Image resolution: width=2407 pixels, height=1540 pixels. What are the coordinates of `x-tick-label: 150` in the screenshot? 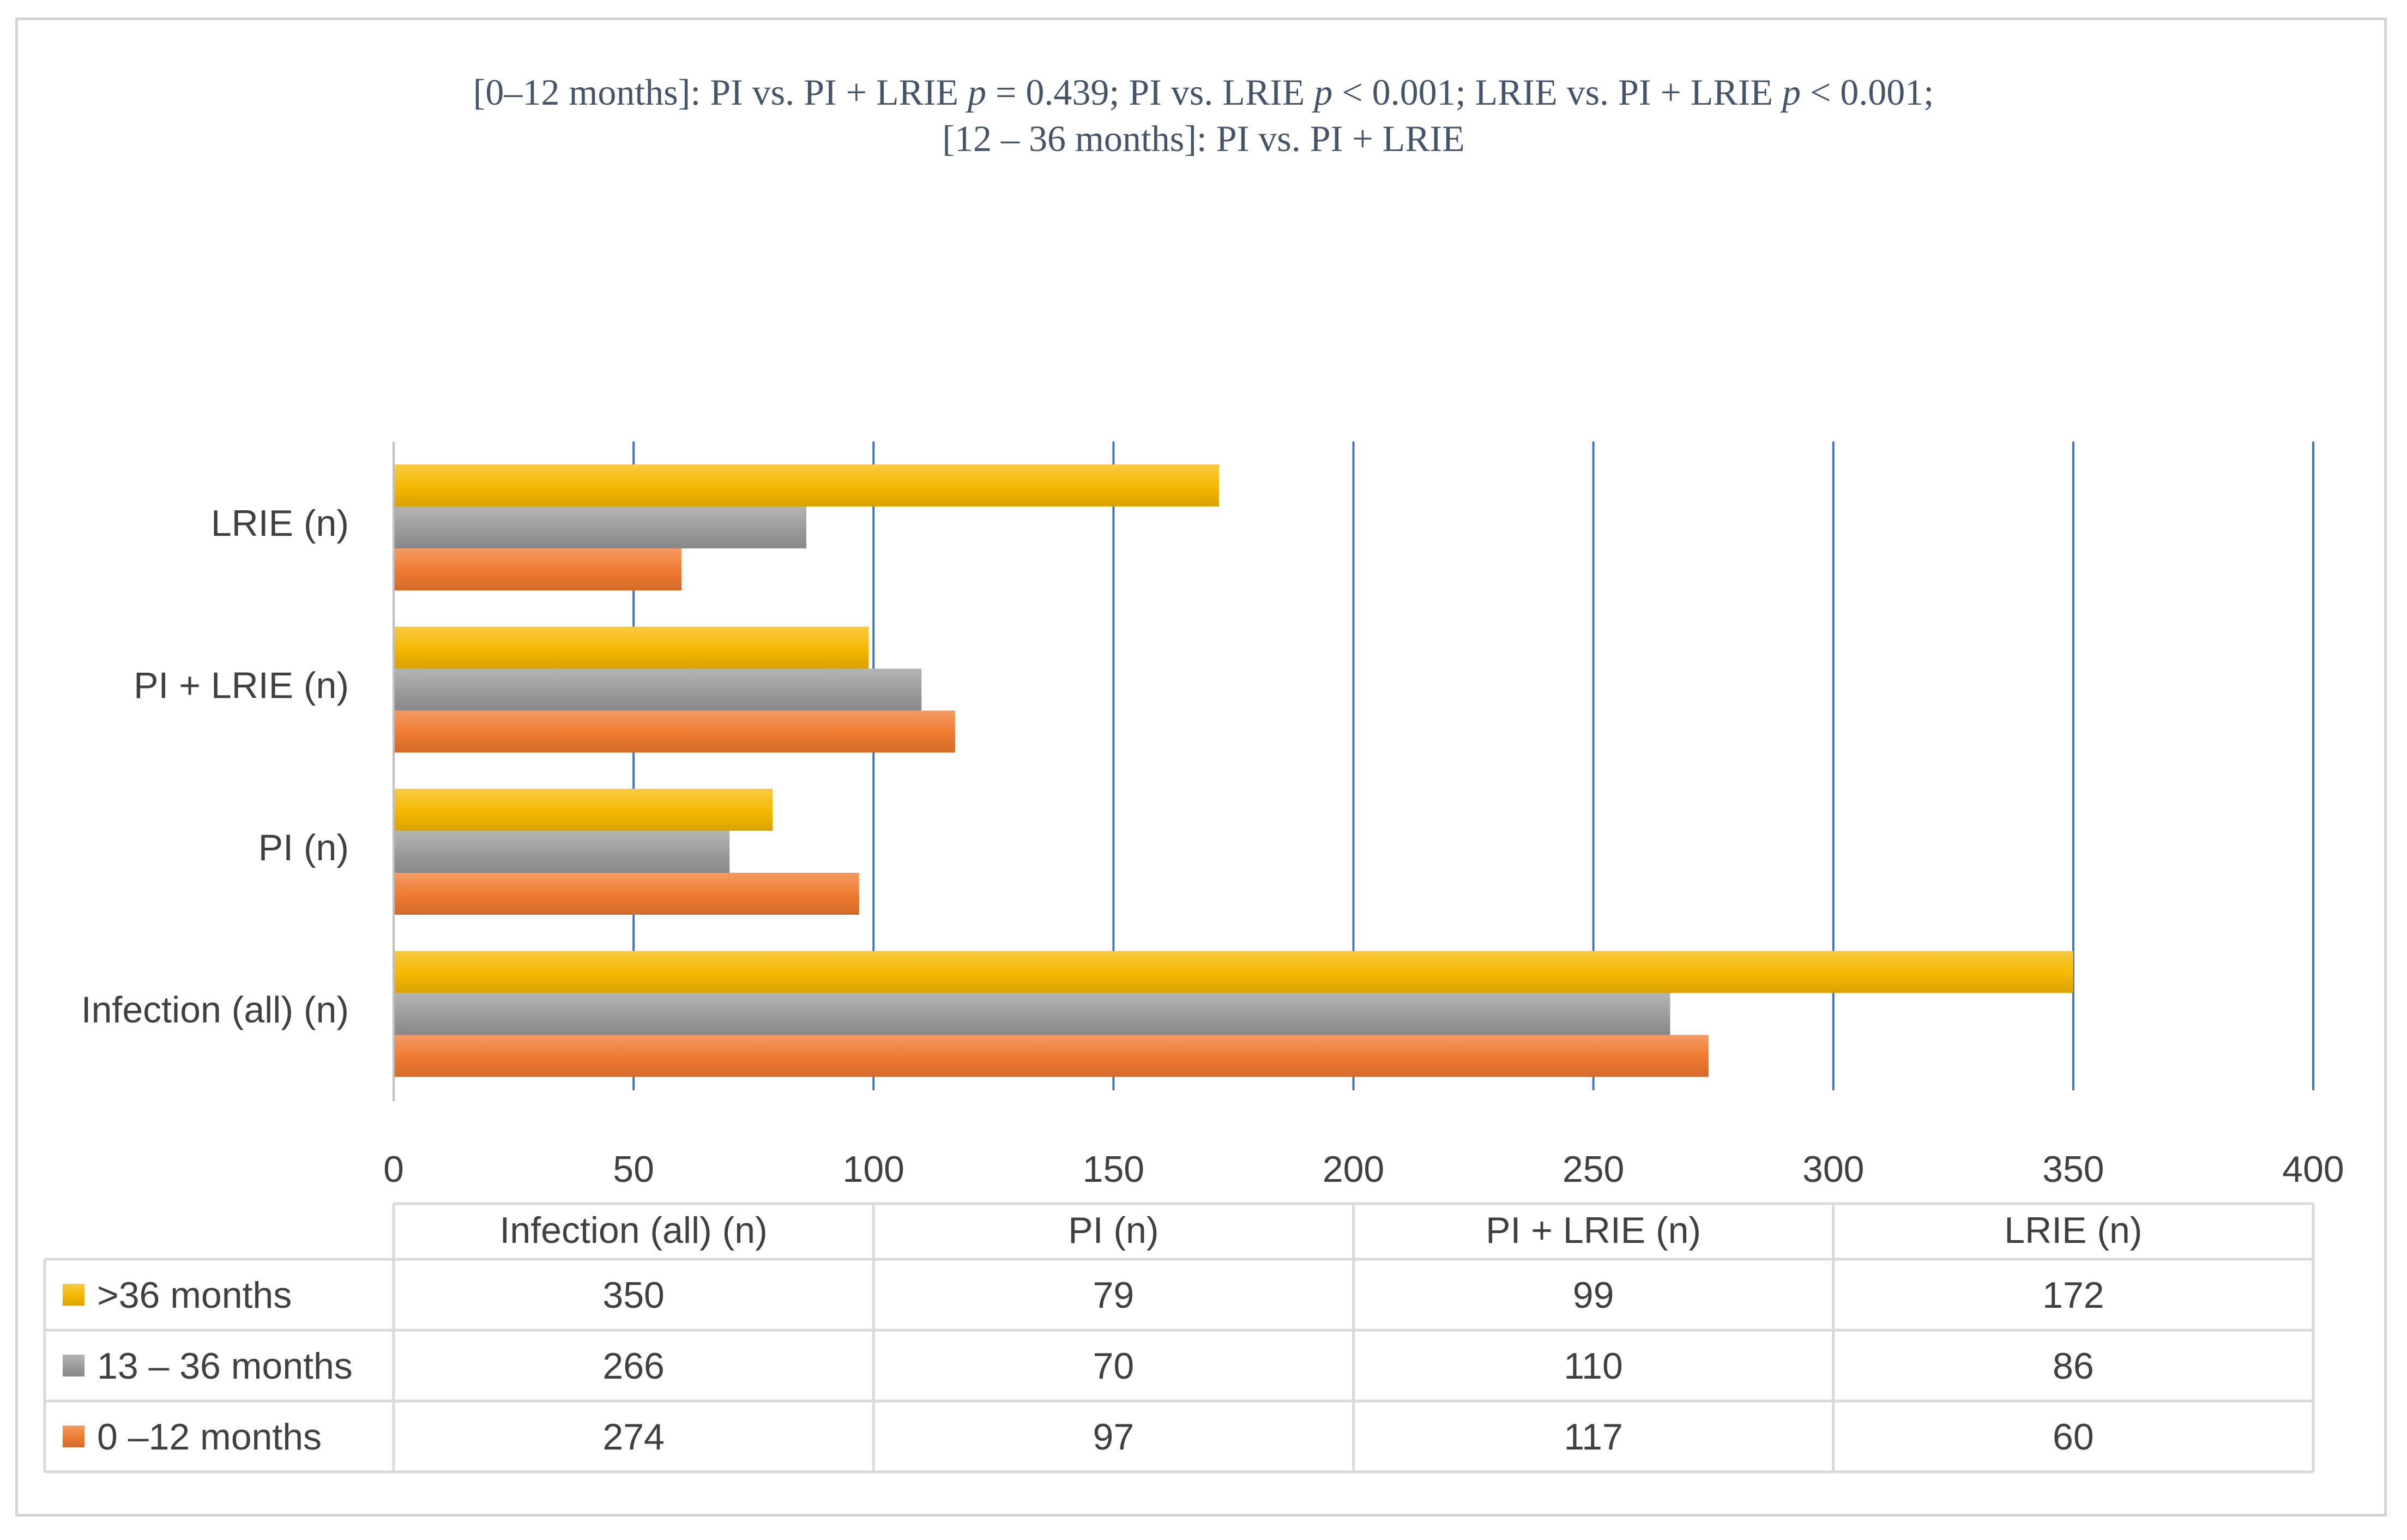 It's located at (1113, 1170).